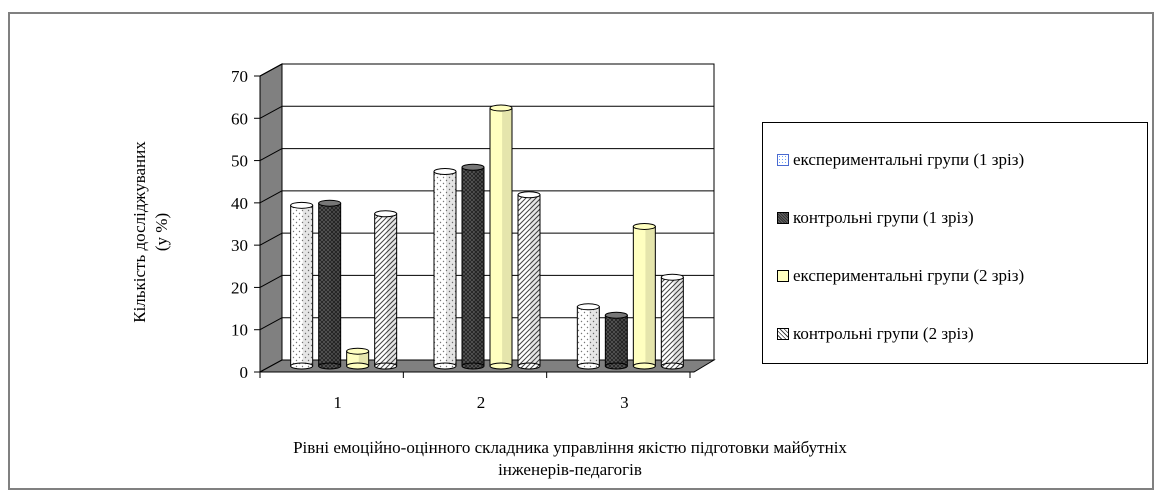  What do you see at coordinates (337, 402) in the screenshot?
I see `x-tick-label: 1` at bounding box center [337, 402].